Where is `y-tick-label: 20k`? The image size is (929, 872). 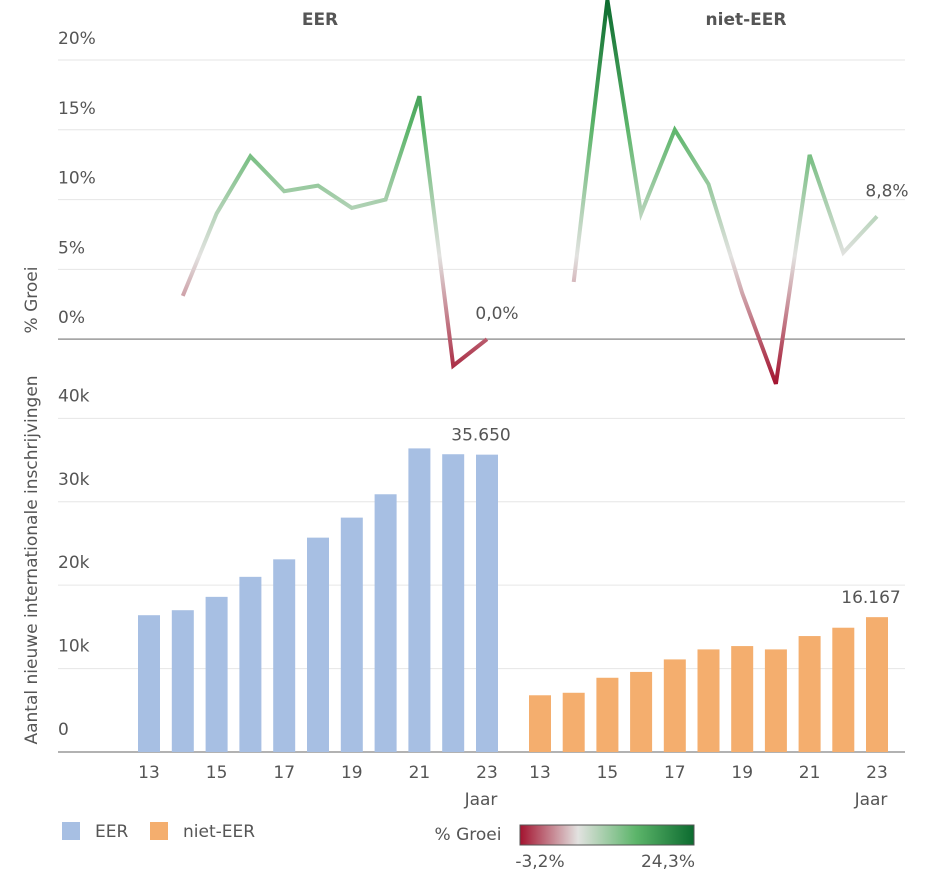
y-tick-label: 20k is located at coordinates (74, 563).